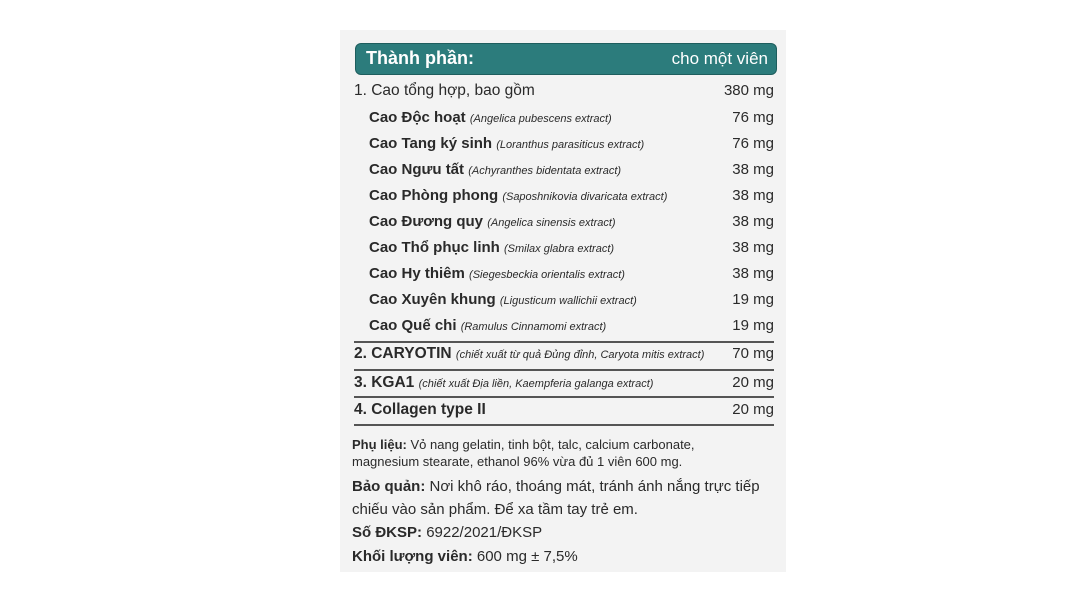 This screenshot has width=1080, height=600. Describe the element at coordinates (566, 59) in the screenshot. I see `ingredients-header: Thành phần: cho một viên` at that location.